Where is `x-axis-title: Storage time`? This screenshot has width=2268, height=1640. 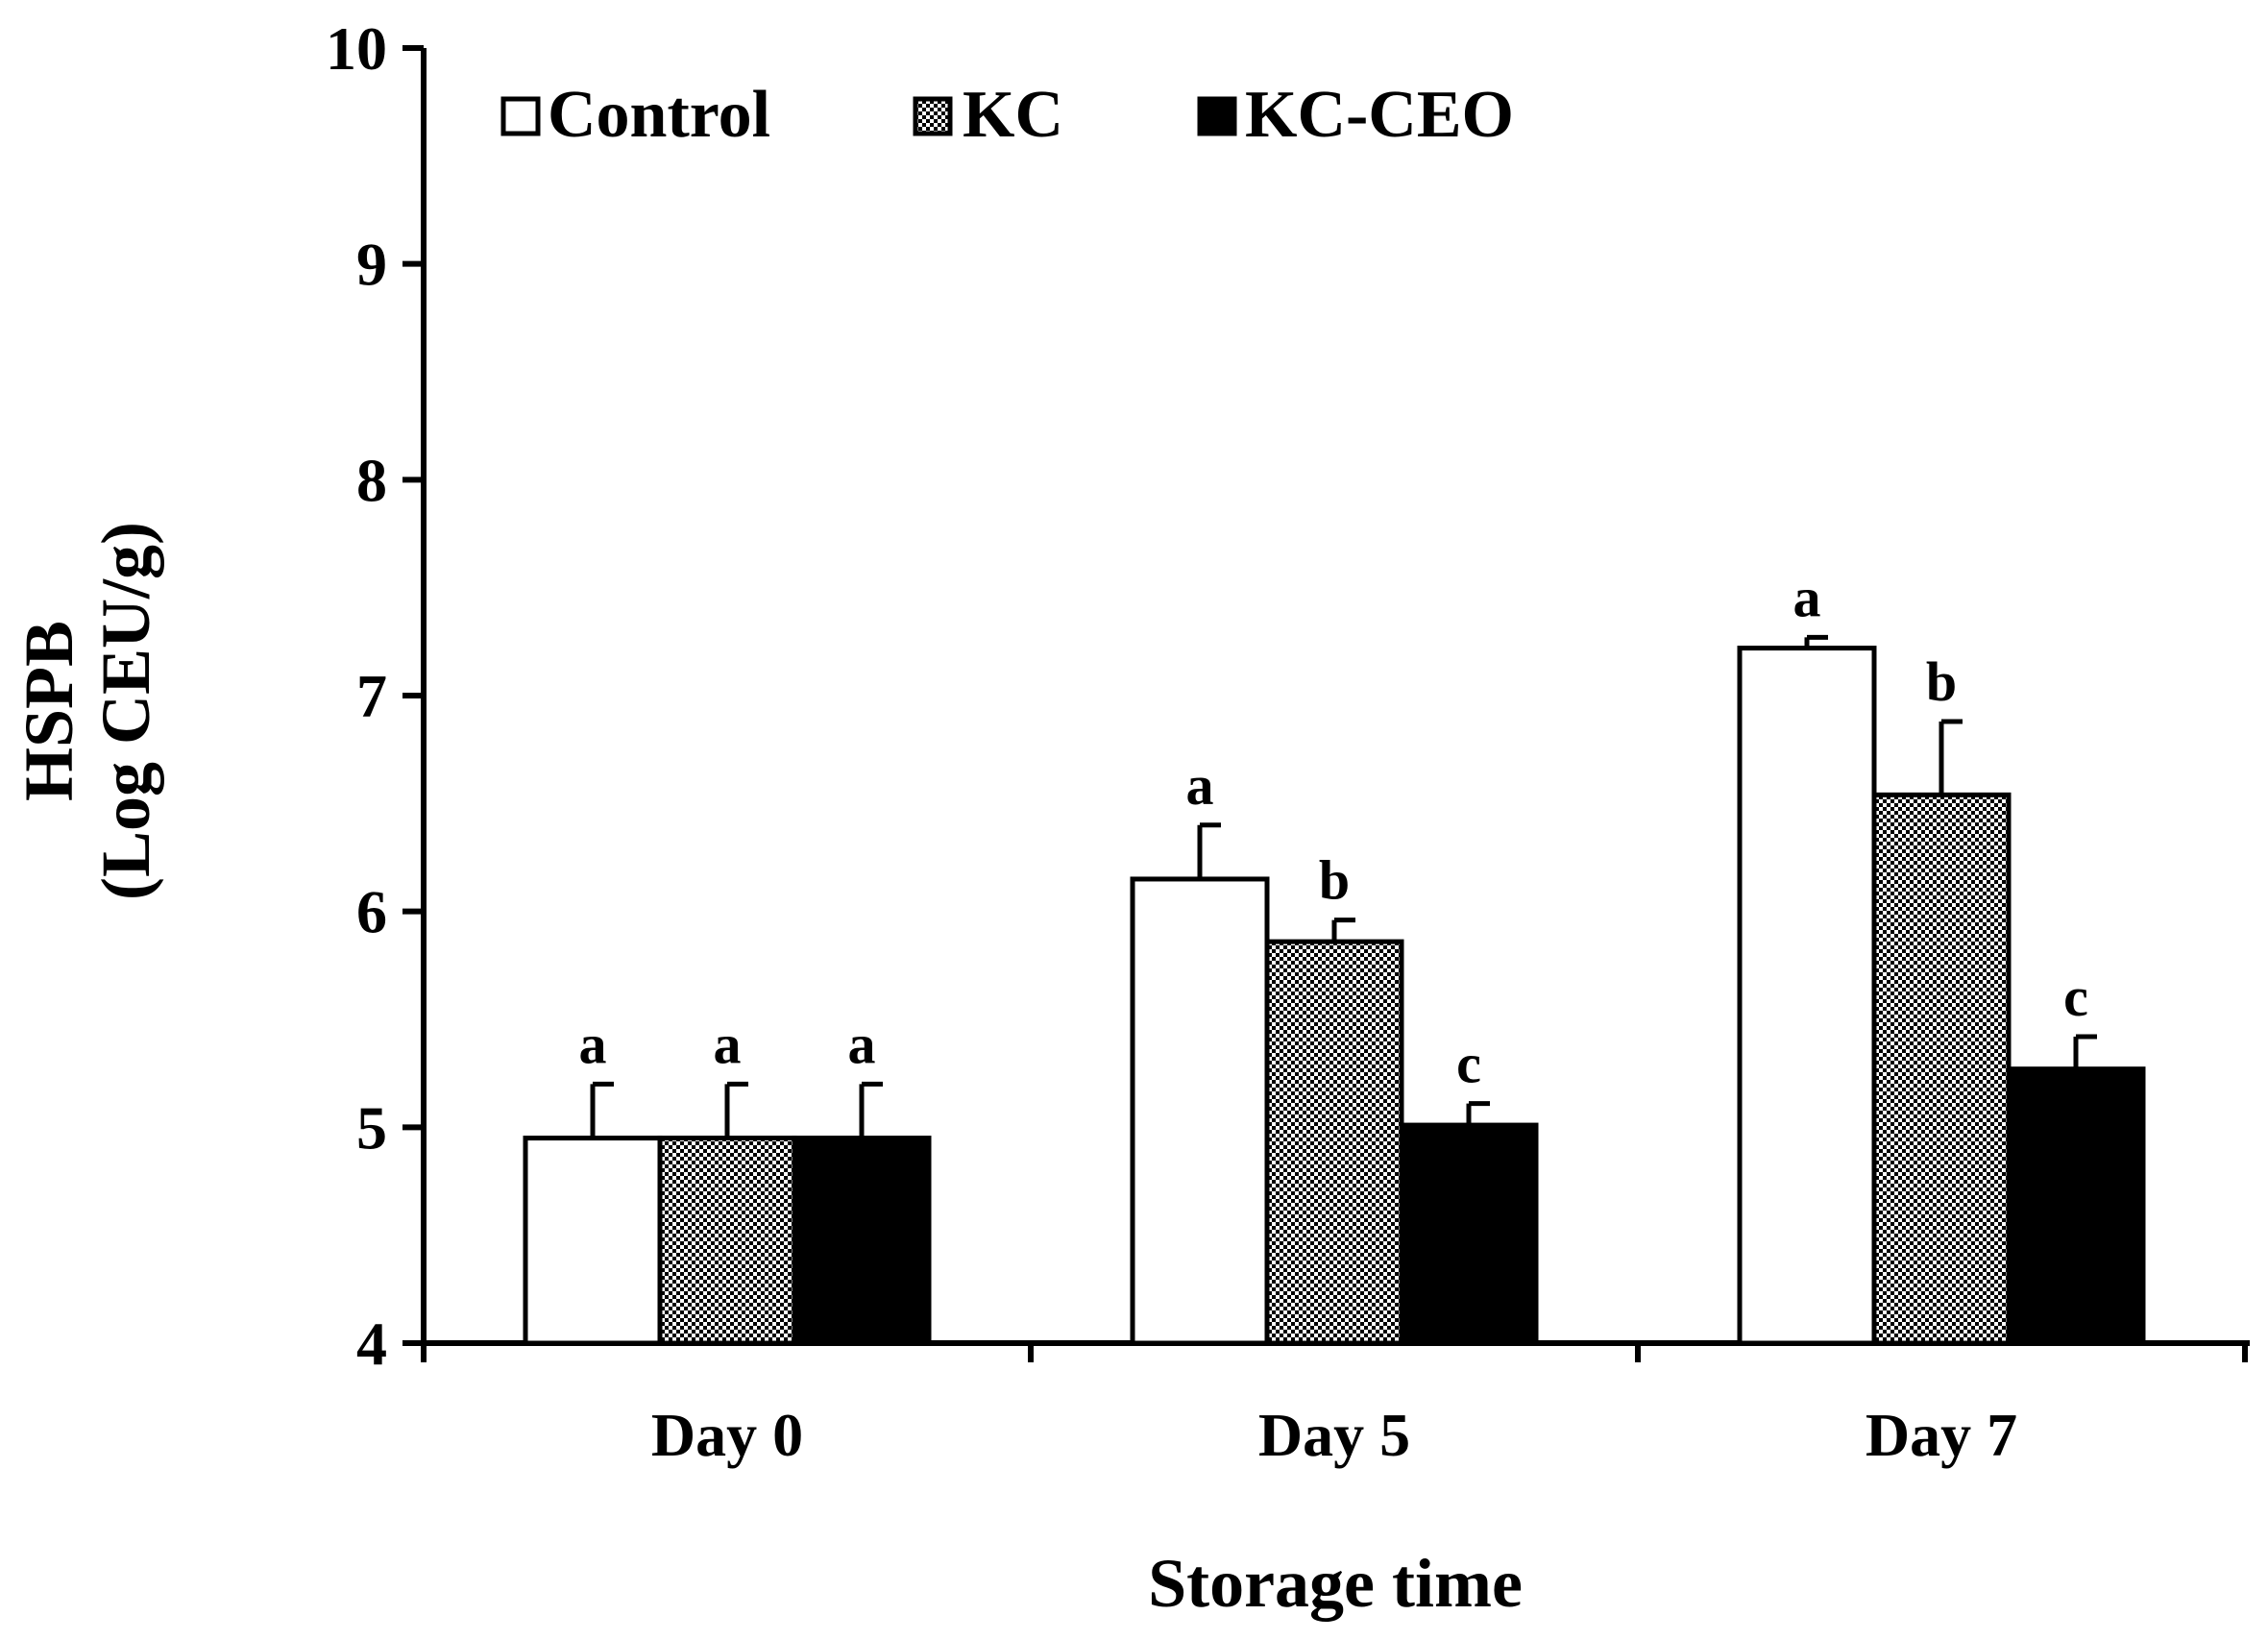 x-axis-title: Storage time is located at coordinates (1335, 1583).